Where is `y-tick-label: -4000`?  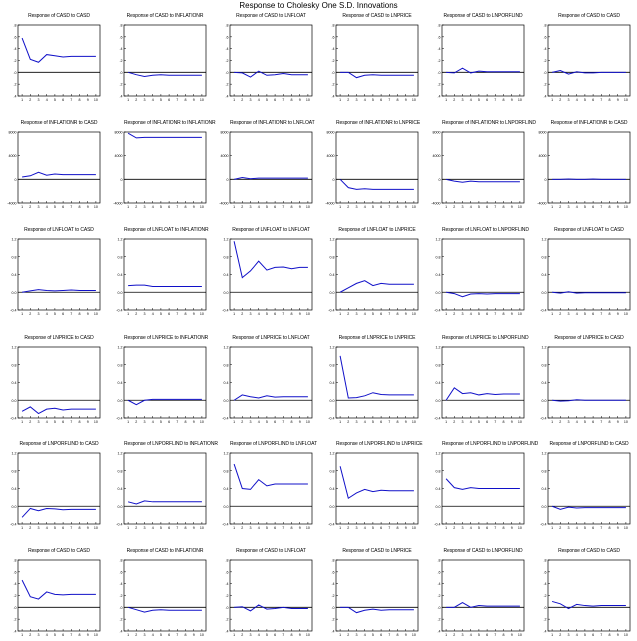 y-tick-label: -4000 is located at coordinates (435, 204).